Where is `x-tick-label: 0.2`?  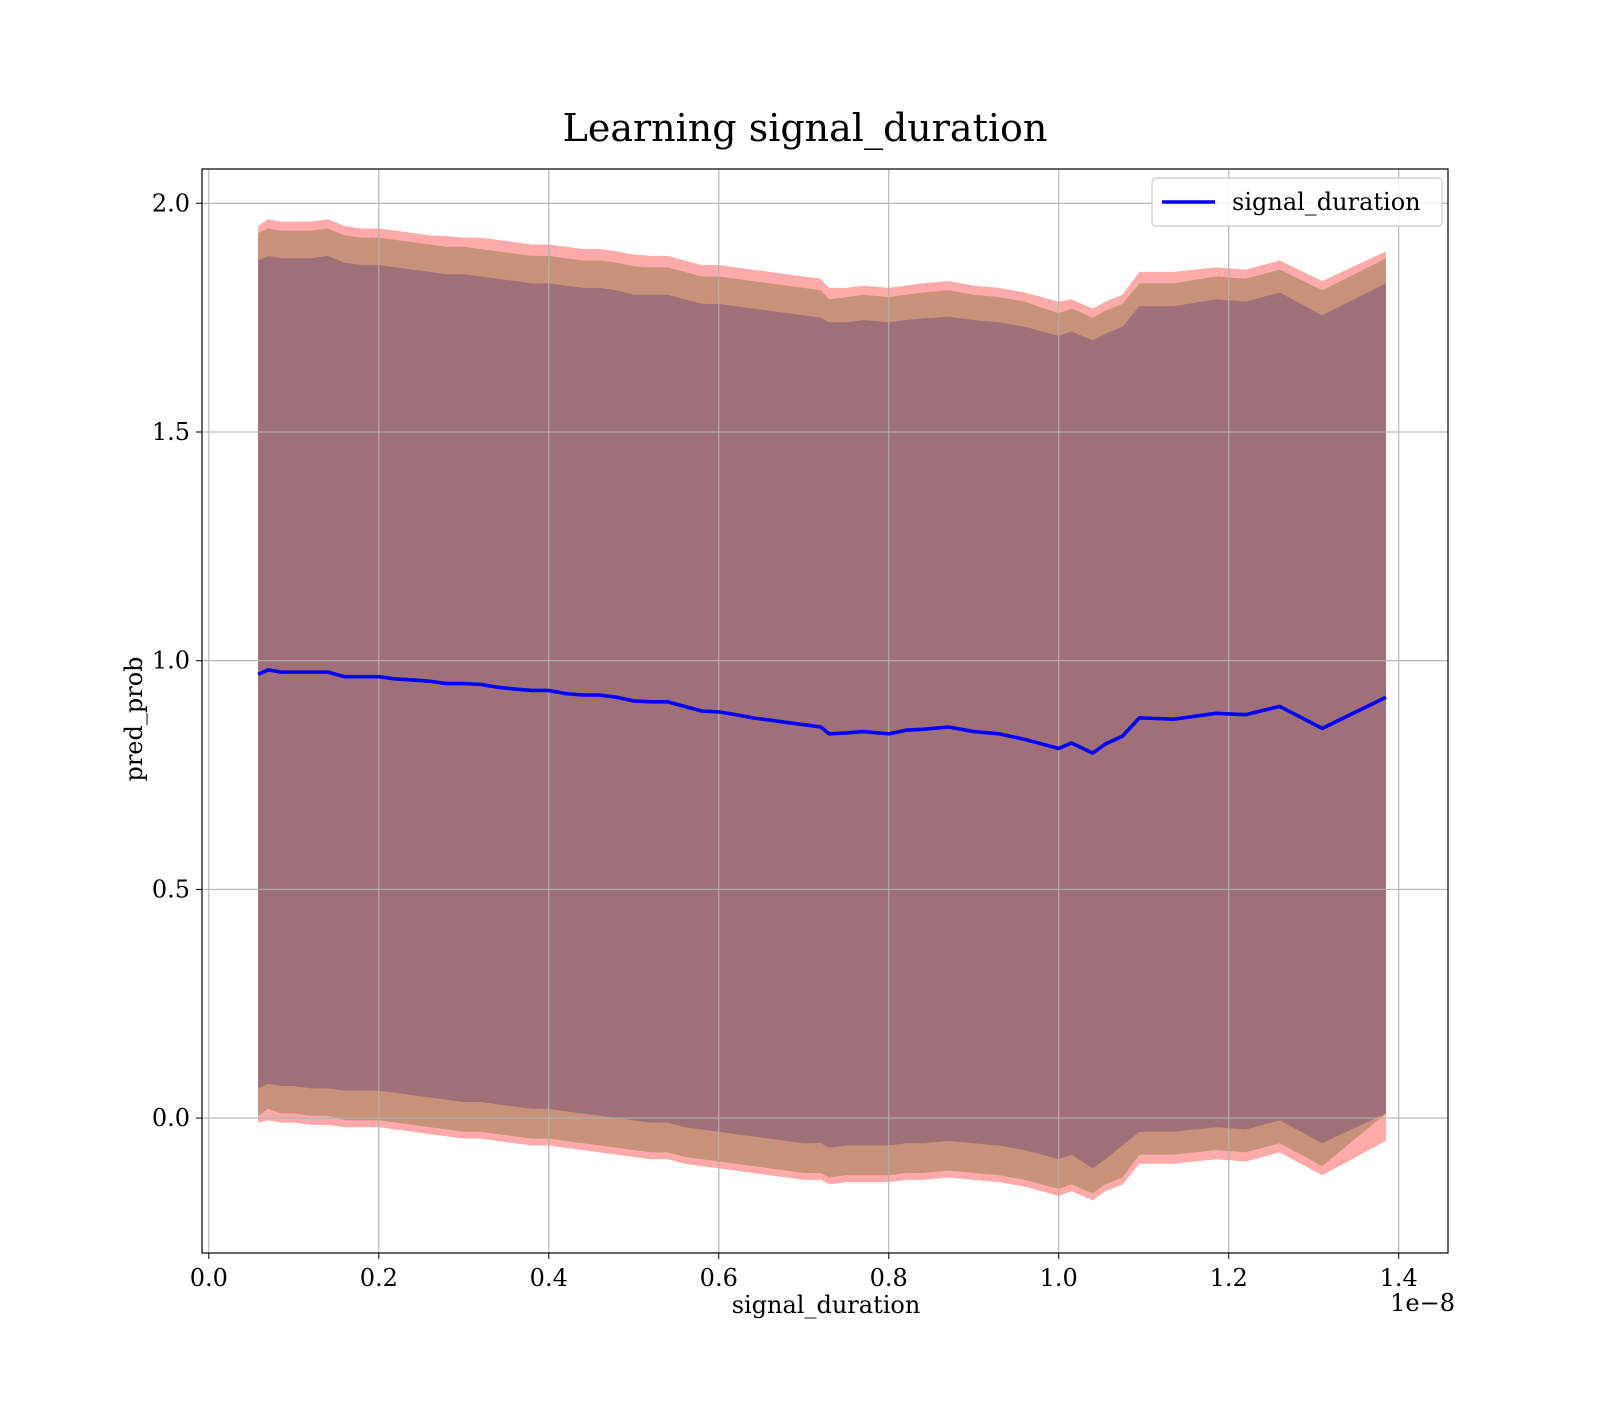 x-tick-label: 0.2 is located at coordinates (379, 1278).